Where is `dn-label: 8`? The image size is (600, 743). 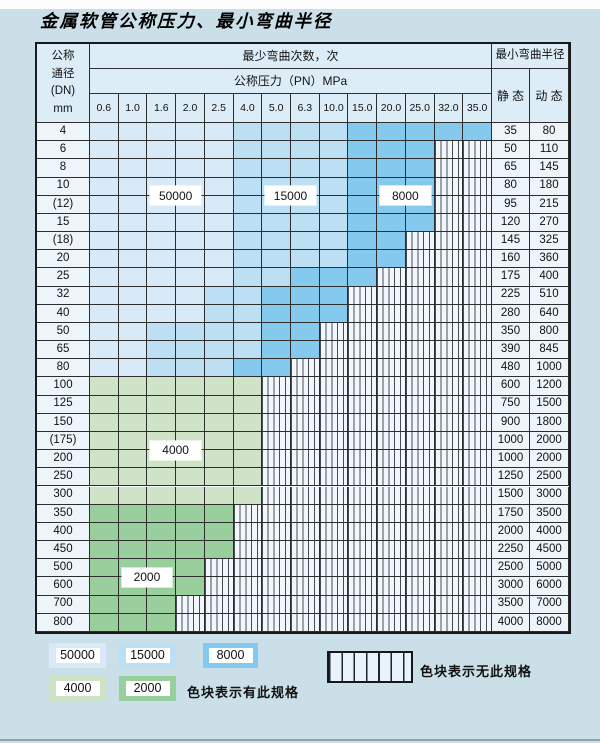 dn-label: 8 is located at coordinates (63, 168).